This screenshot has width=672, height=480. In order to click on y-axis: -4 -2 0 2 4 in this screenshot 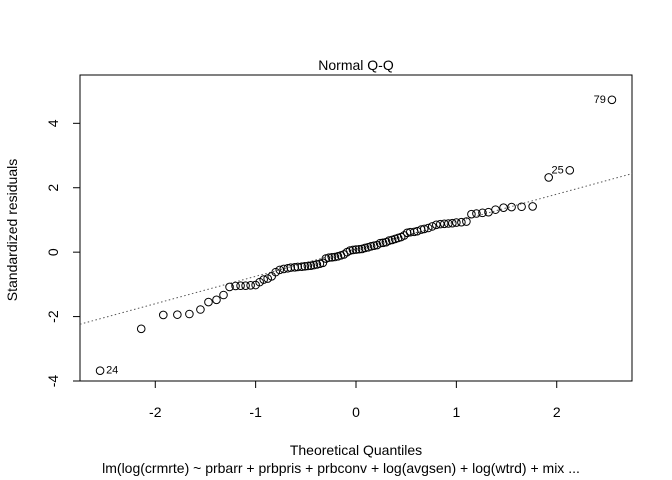, I will do `click(63, 253)`.